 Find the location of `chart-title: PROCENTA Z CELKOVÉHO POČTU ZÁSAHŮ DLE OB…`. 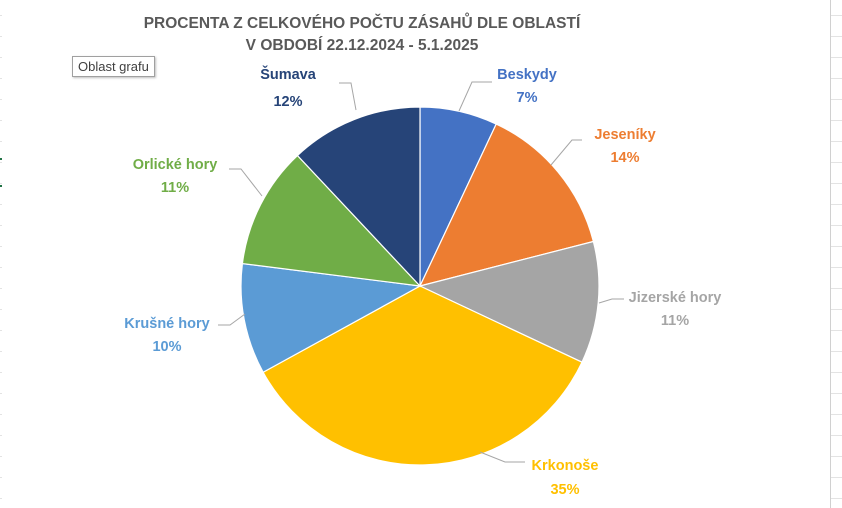

chart-title: PROCENTA Z CELKOVÉHO POČTU ZÁSAHŮ DLE OB… is located at coordinates (362, 35).